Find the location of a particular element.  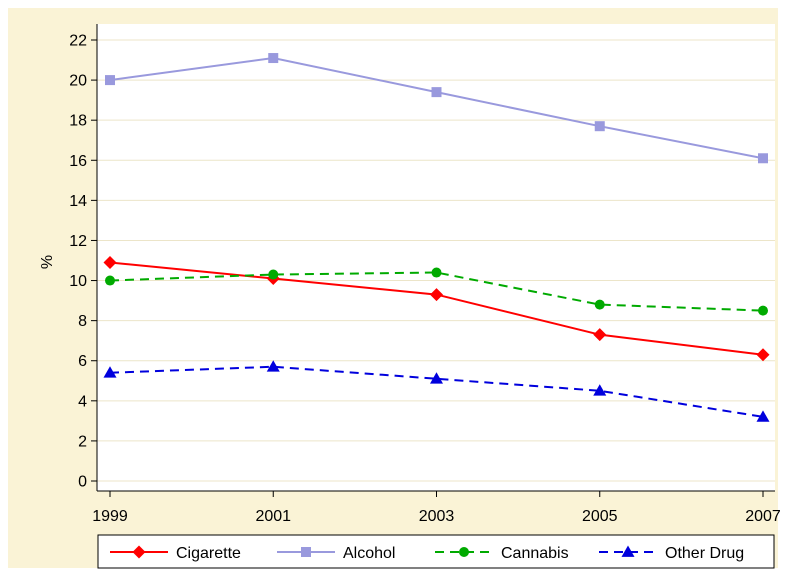

x-tick-label: 2001 is located at coordinates (273, 516).